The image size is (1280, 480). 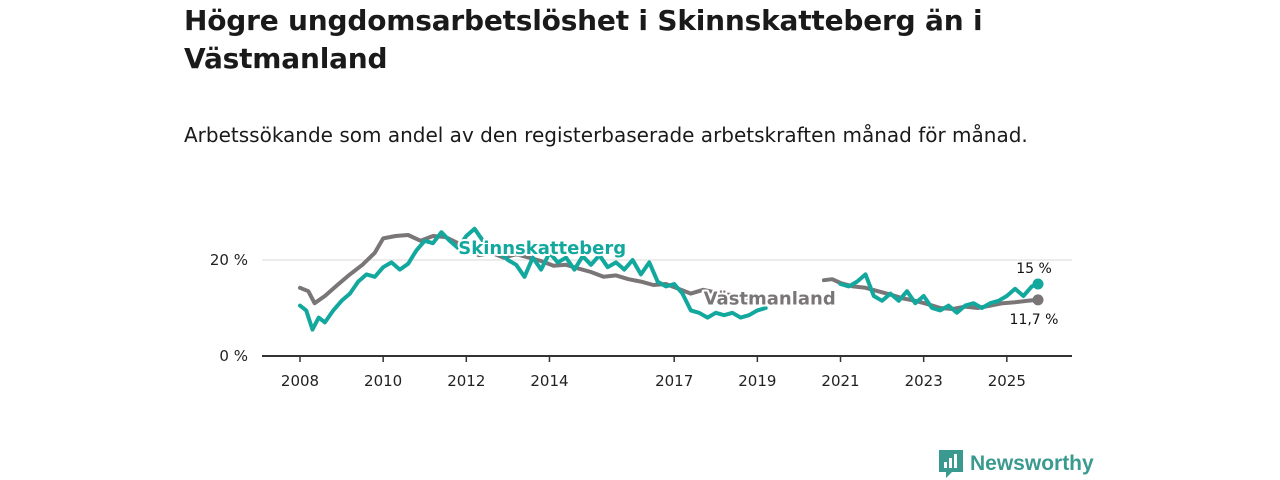 What do you see at coordinates (924, 381) in the screenshot?
I see `x-tick-label: 2023` at bounding box center [924, 381].